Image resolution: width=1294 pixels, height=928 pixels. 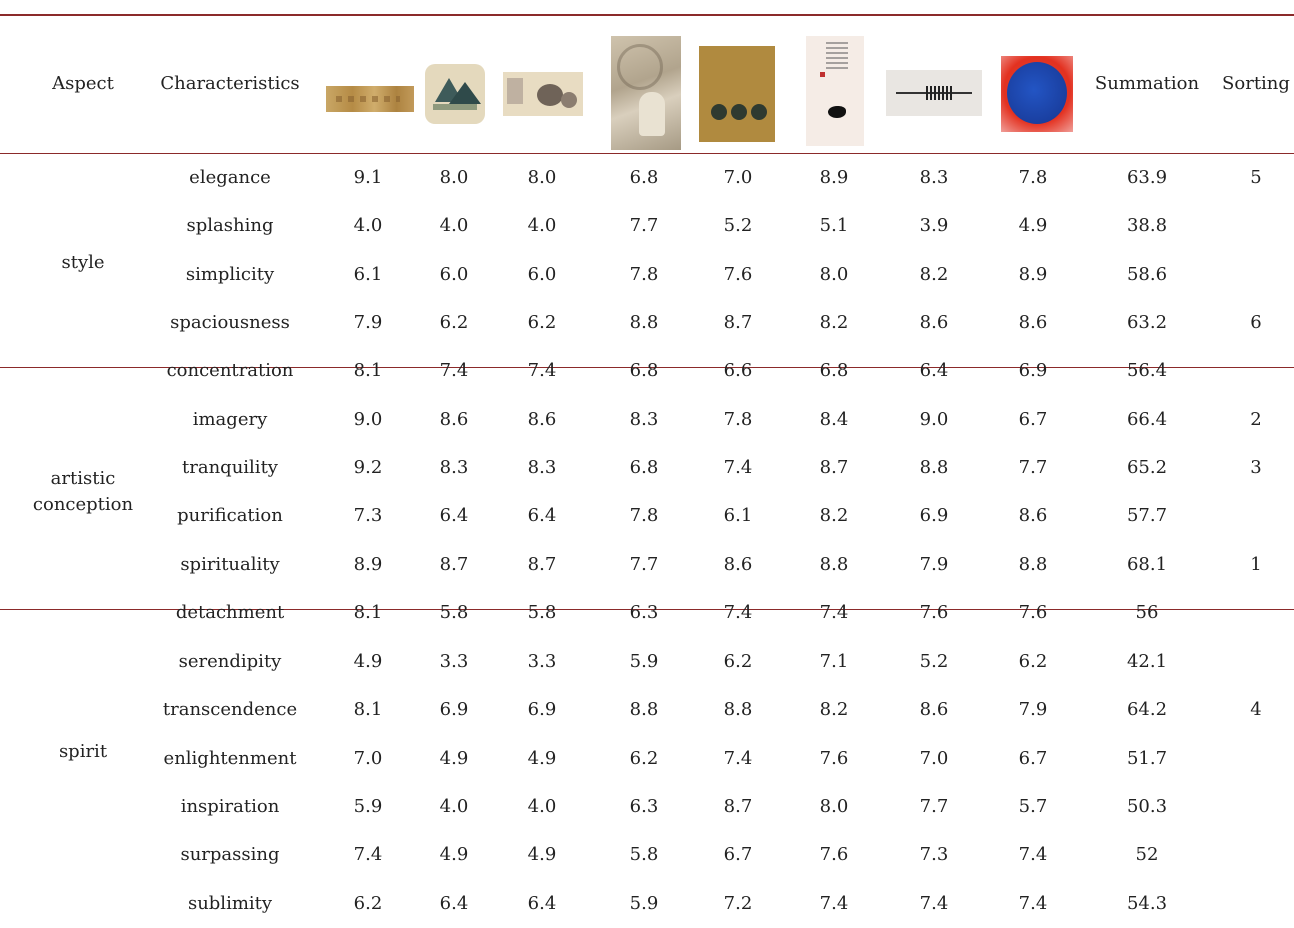 I want to click on score-cell: 5.7, so click(x=1033, y=807).